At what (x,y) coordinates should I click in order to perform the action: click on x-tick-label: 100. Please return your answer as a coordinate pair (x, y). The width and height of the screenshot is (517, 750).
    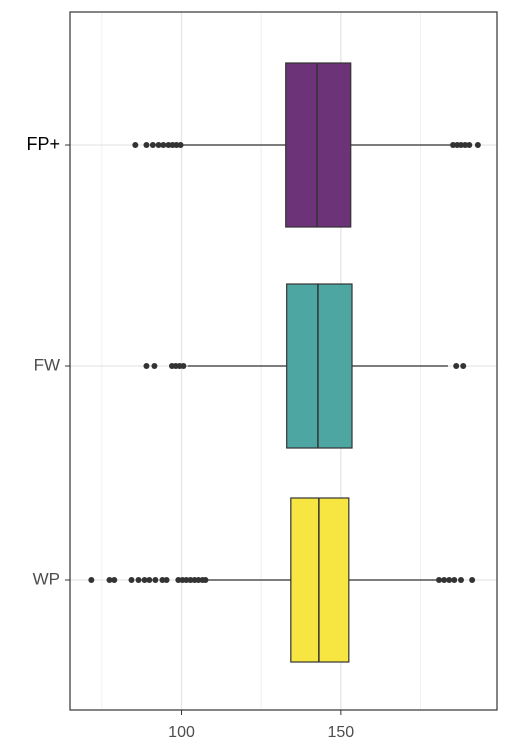
    Looking at the image, I should click on (181, 732).